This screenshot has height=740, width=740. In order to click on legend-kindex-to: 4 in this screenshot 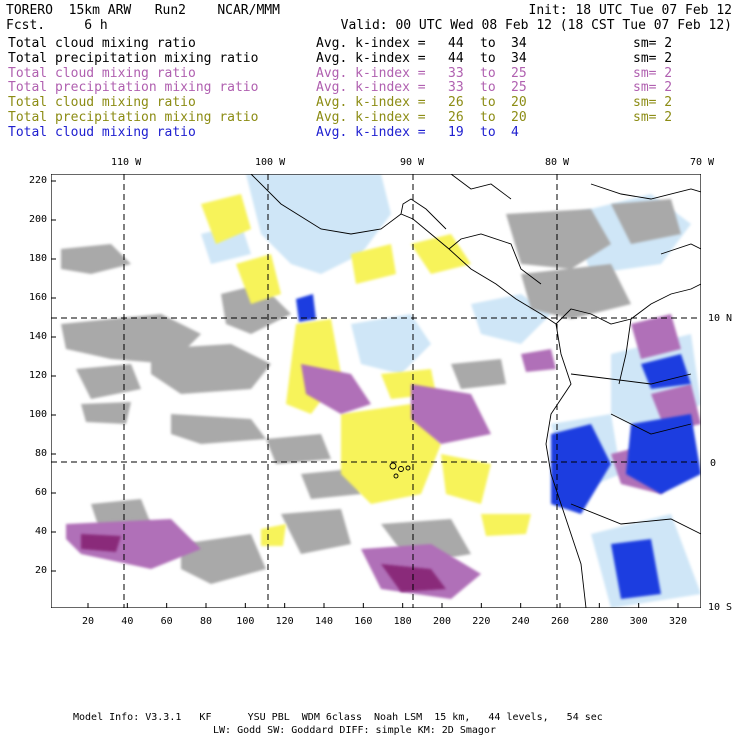, I will do `click(515, 132)`.